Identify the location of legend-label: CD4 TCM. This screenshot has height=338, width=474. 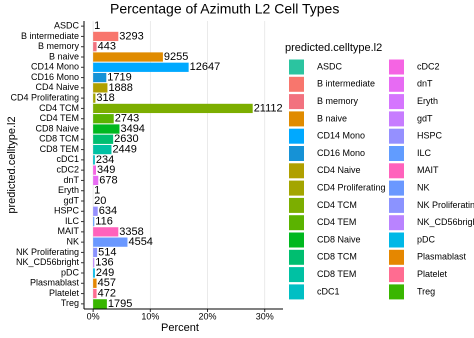
(337, 205).